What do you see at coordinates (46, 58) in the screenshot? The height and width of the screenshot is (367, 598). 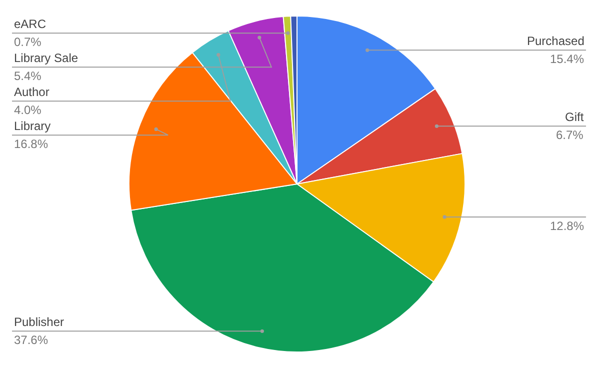 I see `slice-label: Library Sale` at bounding box center [46, 58].